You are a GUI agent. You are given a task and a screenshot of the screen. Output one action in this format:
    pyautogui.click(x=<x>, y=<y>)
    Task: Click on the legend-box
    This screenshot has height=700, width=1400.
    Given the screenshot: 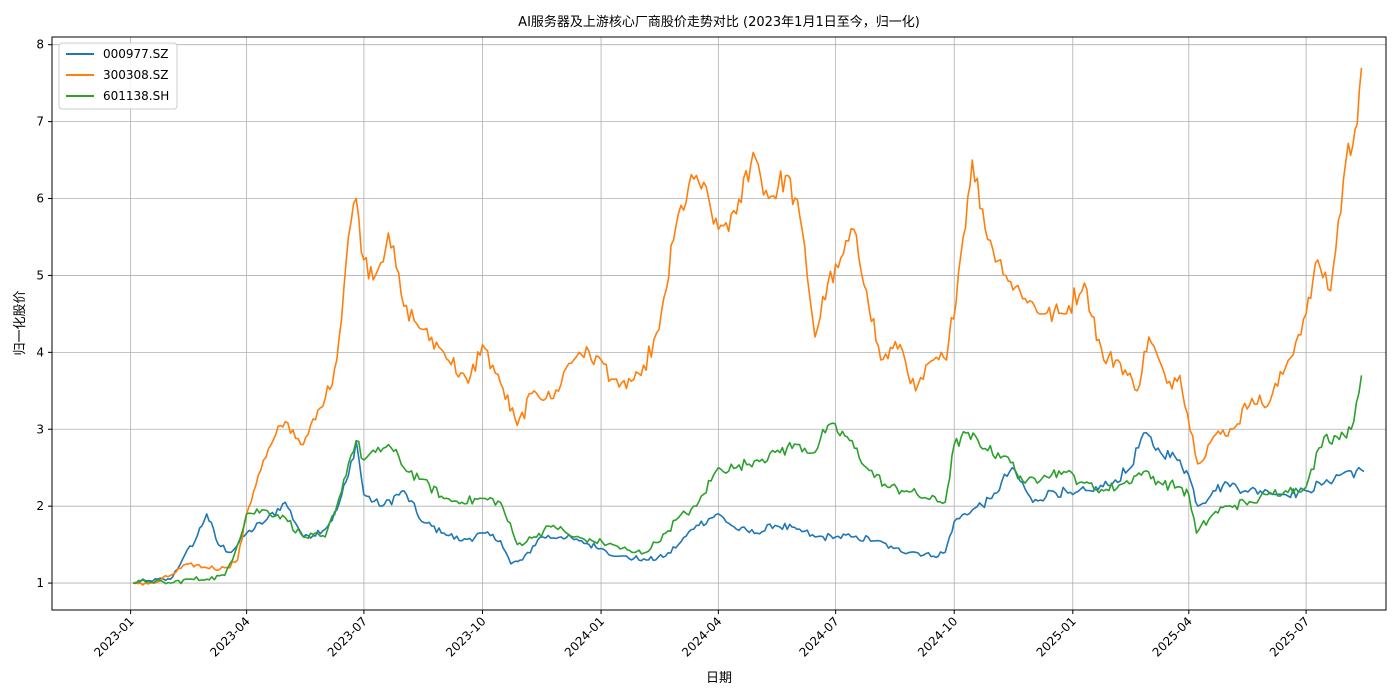 What is the action you would take?
    pyautogui.click(x=118, y=76)
    